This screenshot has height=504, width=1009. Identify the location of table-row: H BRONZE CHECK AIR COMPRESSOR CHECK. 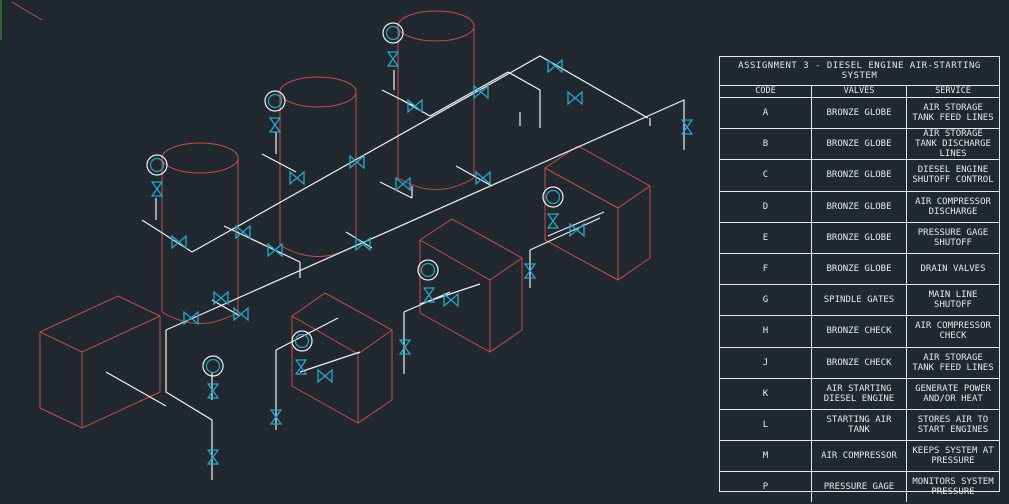
(859, 331).